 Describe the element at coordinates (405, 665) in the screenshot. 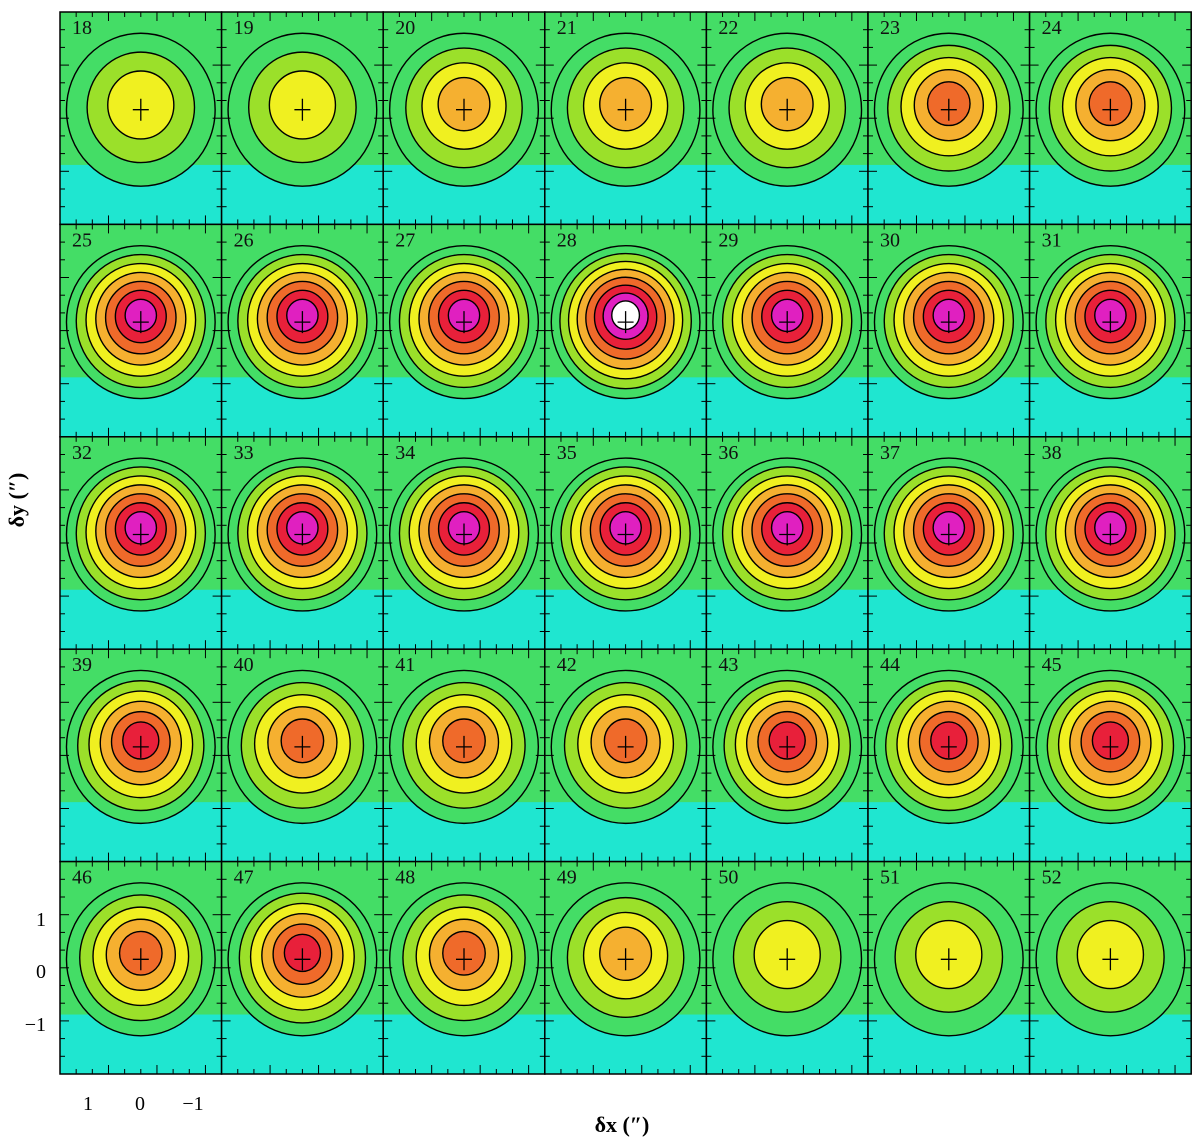

I see `panel-label: 41` at that location.